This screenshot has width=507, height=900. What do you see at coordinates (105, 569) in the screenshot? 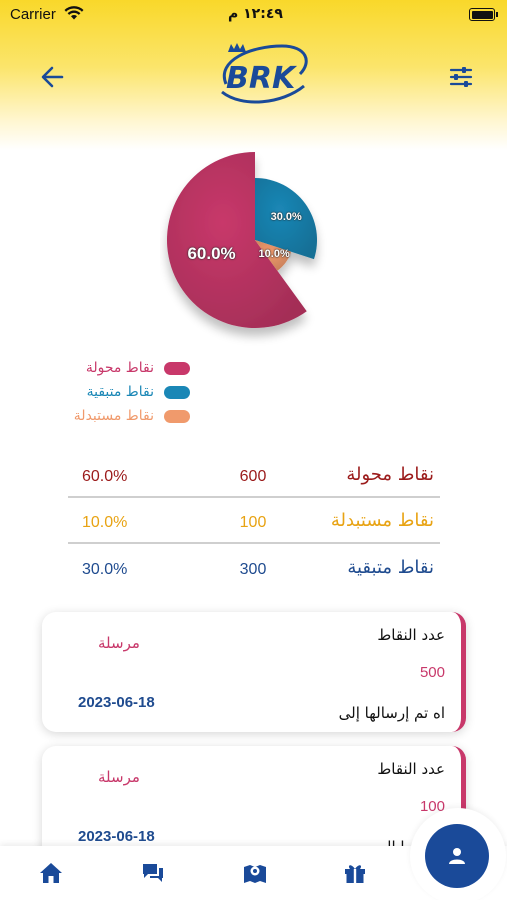
I see `summary-percent: 30.0%` at bounding box center [105, 569].